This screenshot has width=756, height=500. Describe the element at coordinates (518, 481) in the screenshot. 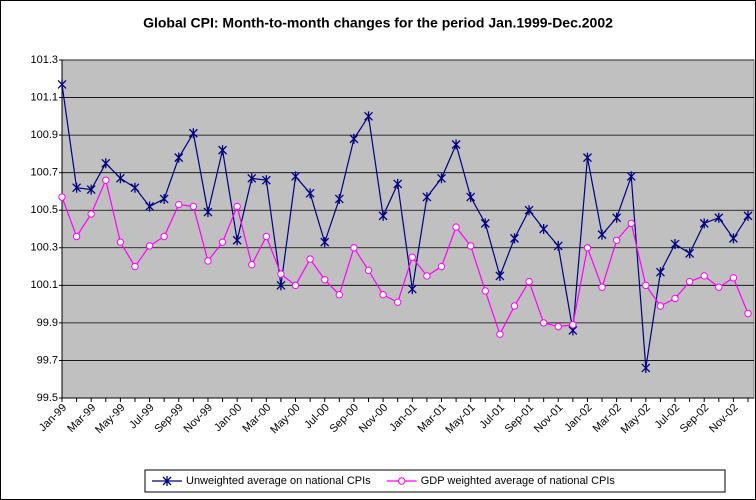

I see `legend-label: GDP weighted average of national CPIs` at that location.